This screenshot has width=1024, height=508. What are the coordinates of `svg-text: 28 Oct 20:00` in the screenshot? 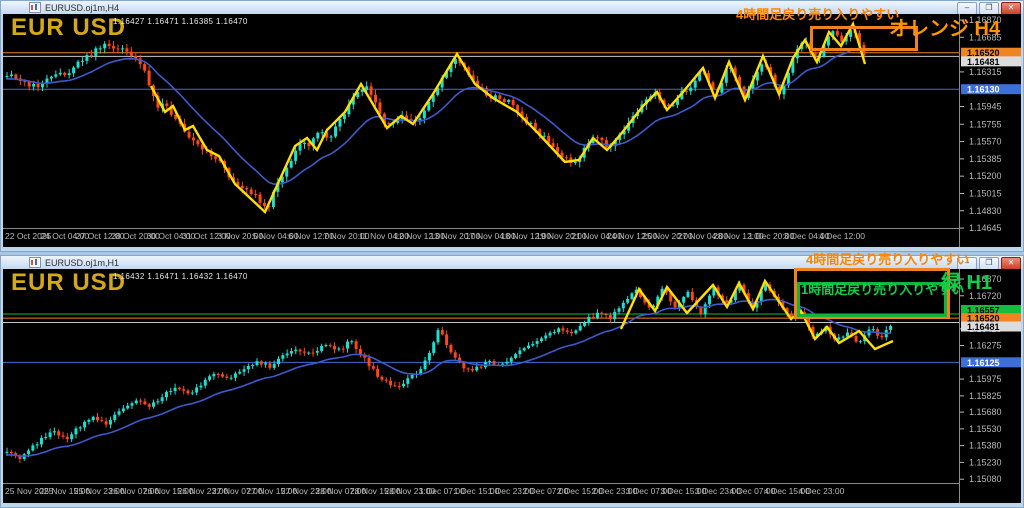 It's located at (135, 236).